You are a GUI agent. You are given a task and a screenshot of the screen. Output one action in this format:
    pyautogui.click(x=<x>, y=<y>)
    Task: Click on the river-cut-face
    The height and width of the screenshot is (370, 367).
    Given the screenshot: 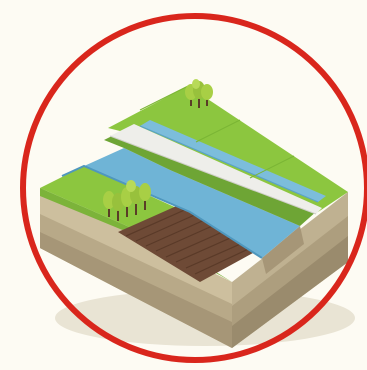 What is the action you would take?
    pyautogui.click(x=283, y=250)
    